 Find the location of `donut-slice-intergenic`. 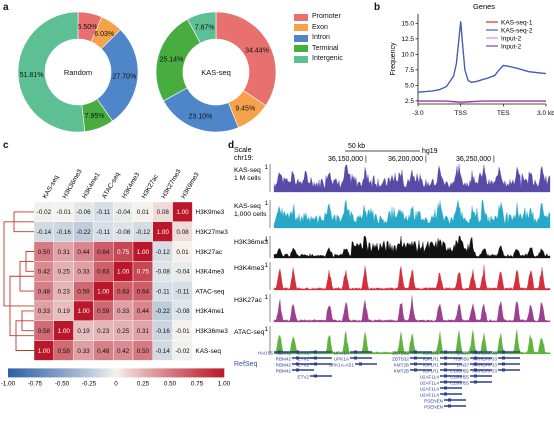

donut-slice-intergenic is located at coordinates (202, 27).